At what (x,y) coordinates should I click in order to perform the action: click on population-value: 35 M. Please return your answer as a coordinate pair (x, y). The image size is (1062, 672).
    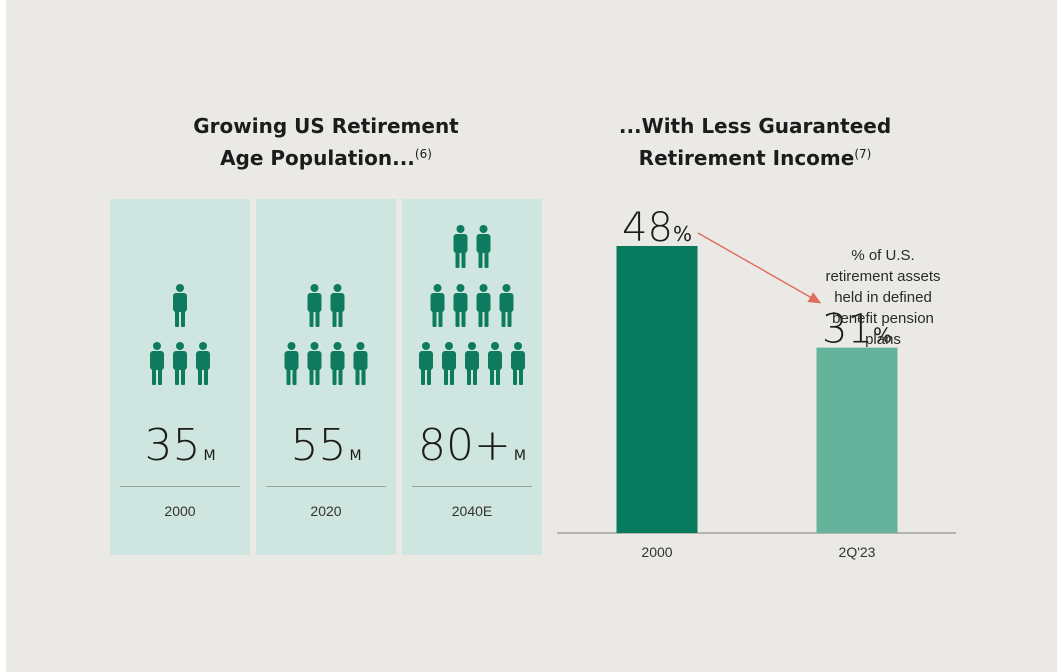
    Looking at the image, I should click on (180, 445).